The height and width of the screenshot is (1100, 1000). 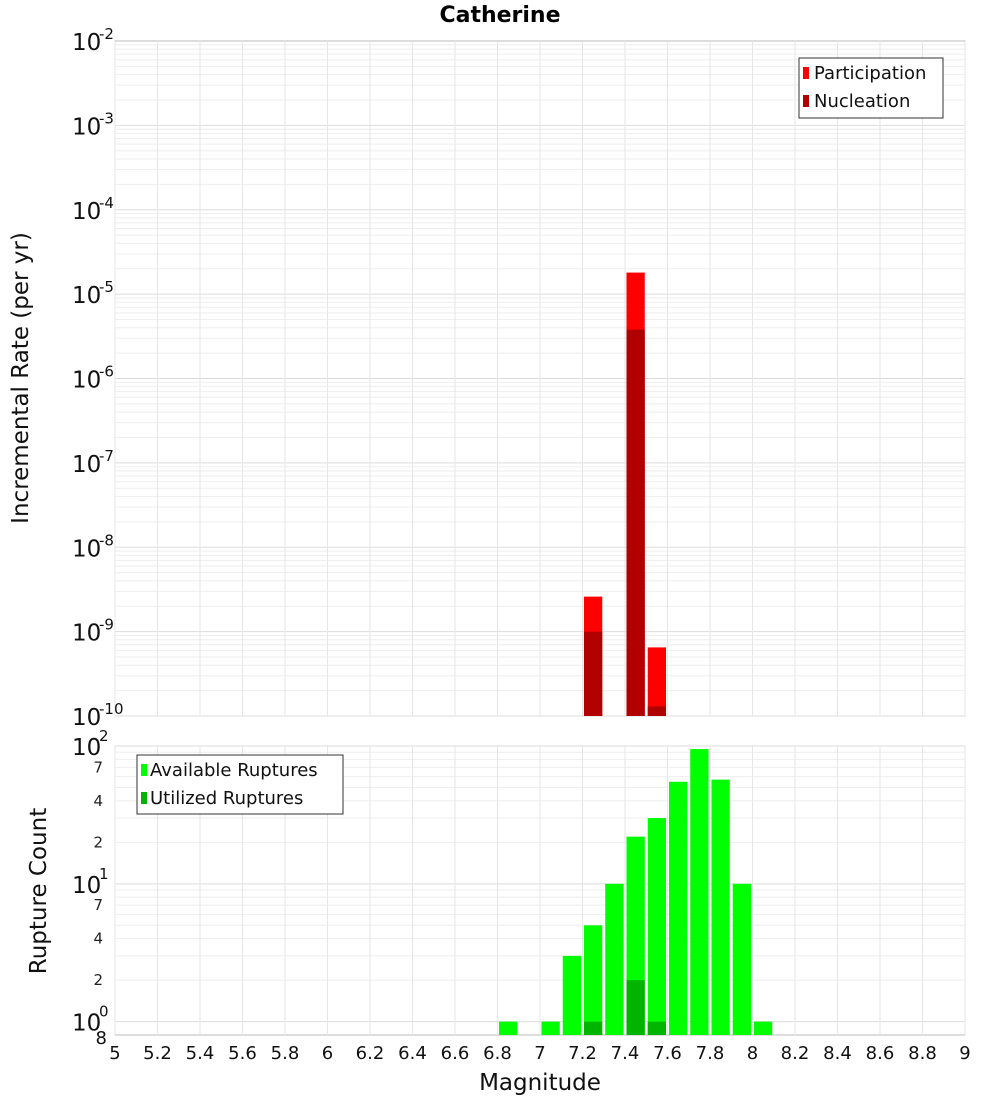 What do you see at coordinates (111, 709) in the screenshot?
I see `y-tick-exponent: -10` at bounding box center [111, 709].